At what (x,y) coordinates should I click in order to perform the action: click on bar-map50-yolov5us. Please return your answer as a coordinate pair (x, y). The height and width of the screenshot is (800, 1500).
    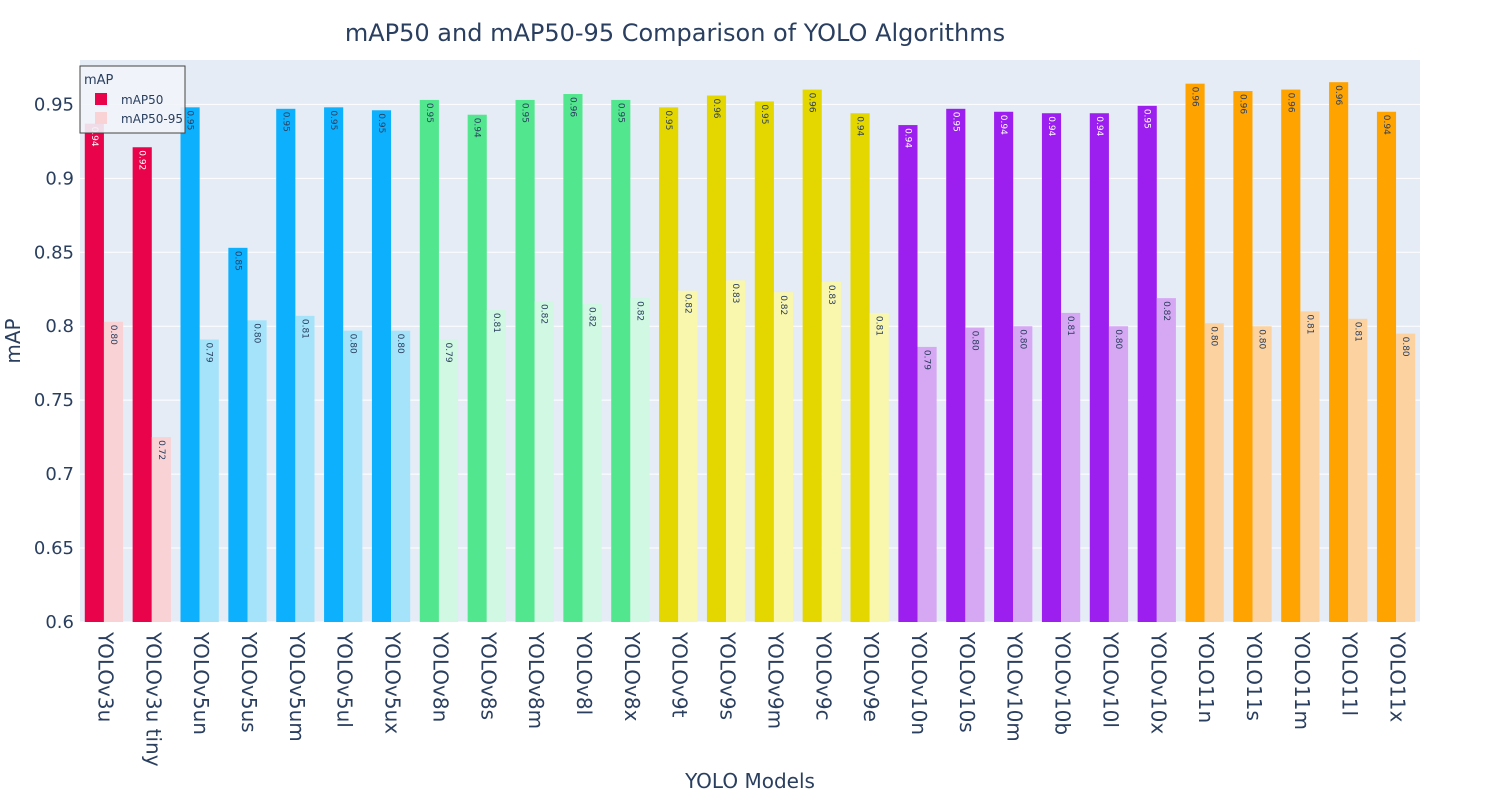
    Looking at the image, I should click on (238, 435).